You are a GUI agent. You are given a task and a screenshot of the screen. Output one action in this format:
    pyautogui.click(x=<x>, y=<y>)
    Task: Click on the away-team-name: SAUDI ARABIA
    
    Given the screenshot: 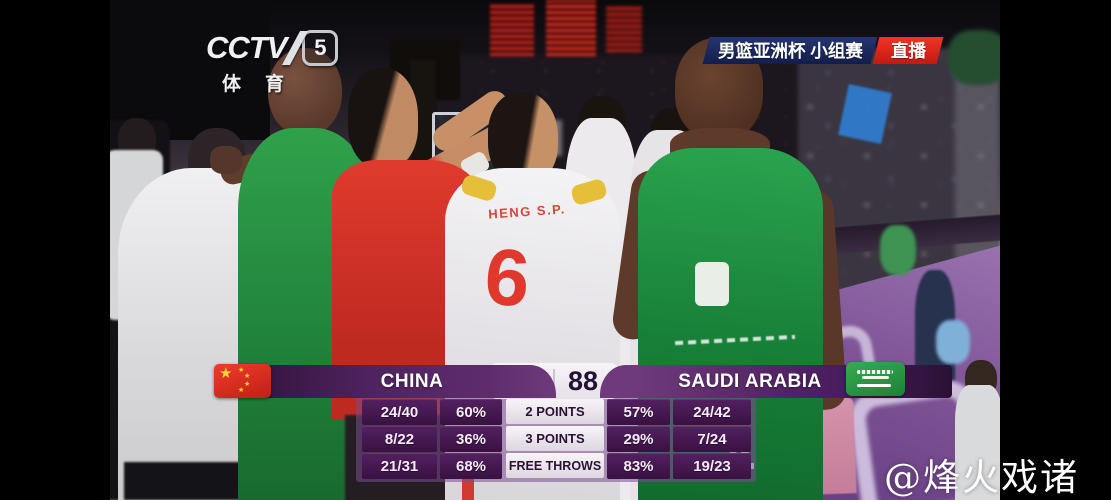 What is the action you would take?
    pyautogui.click(x=750, y=381)
    